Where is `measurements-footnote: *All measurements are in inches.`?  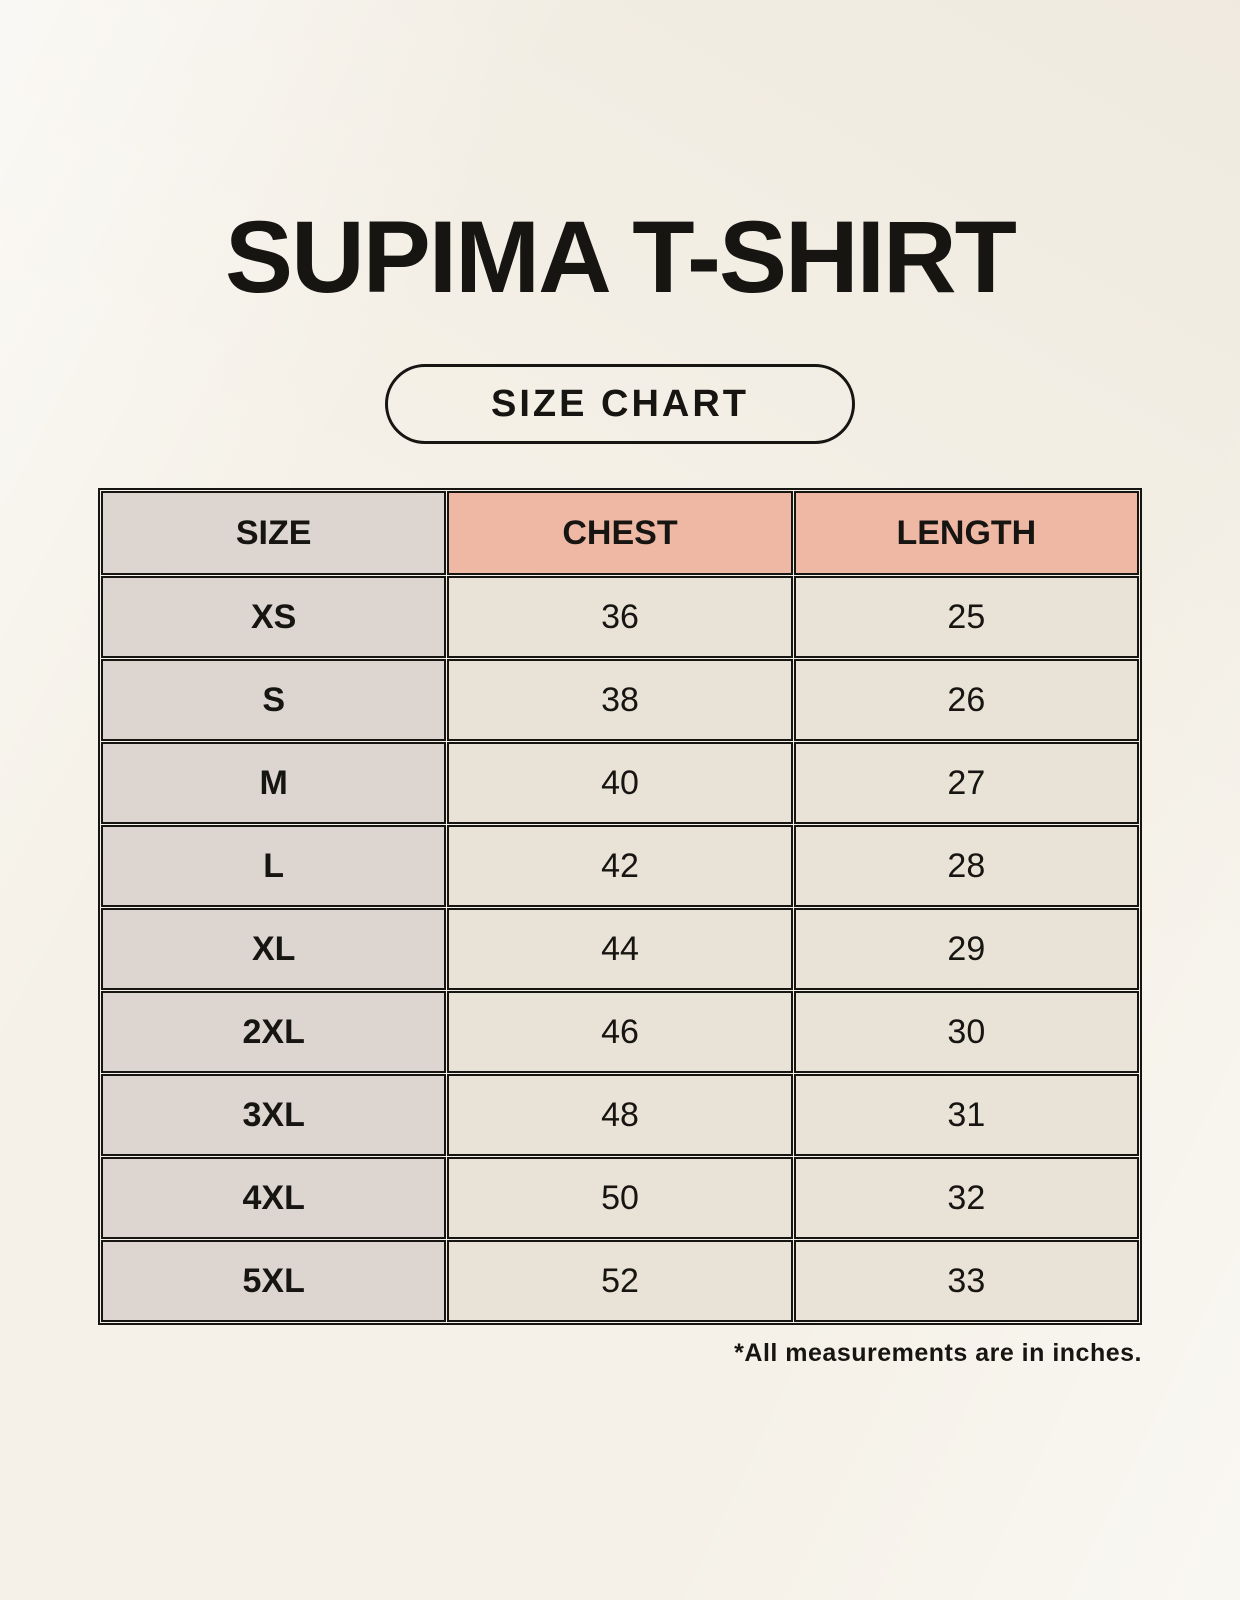
measurements-footnote: *All measurements are in inches. is located at coordinates (938, 1353).